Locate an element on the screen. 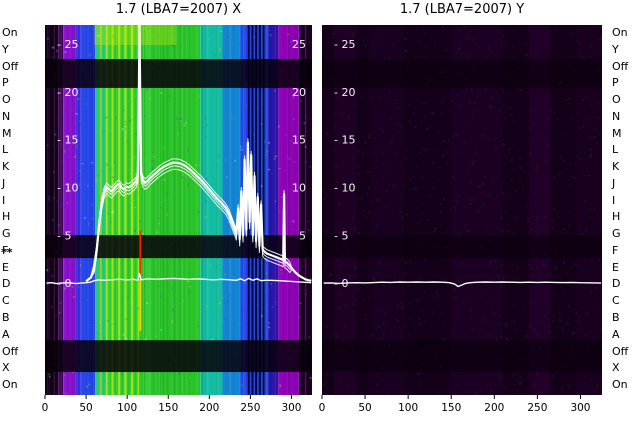 The width and height of the screenshot is (640, 440). x-tick-label: 50 is located at coordinates (85, 408).